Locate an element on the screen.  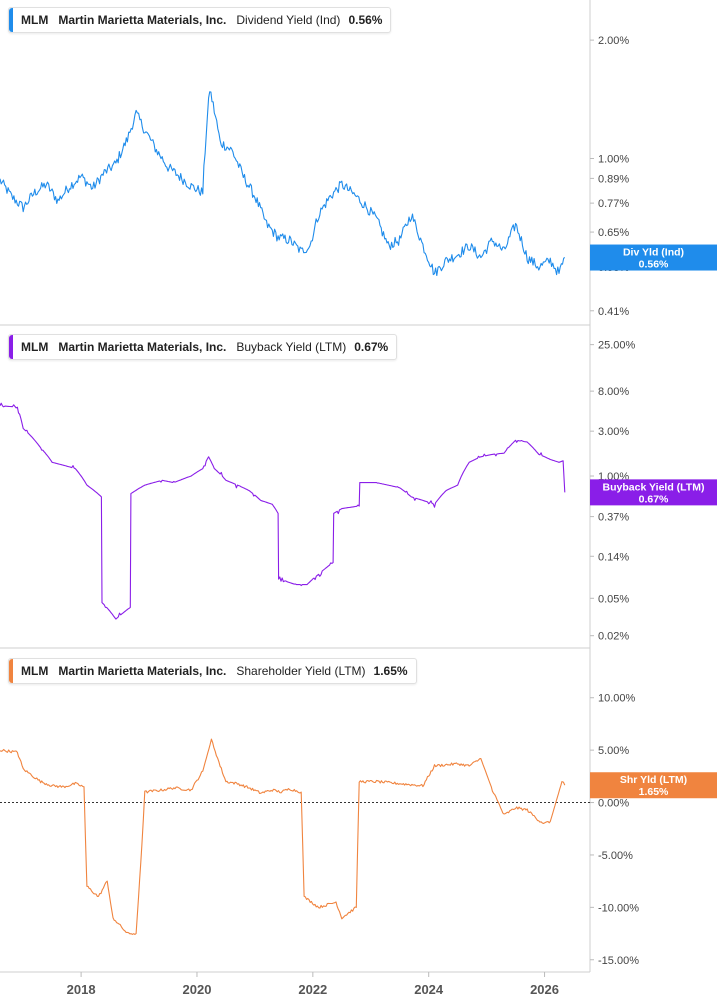
y-tick-label: 3.00% is located at coordinates (613, 432).